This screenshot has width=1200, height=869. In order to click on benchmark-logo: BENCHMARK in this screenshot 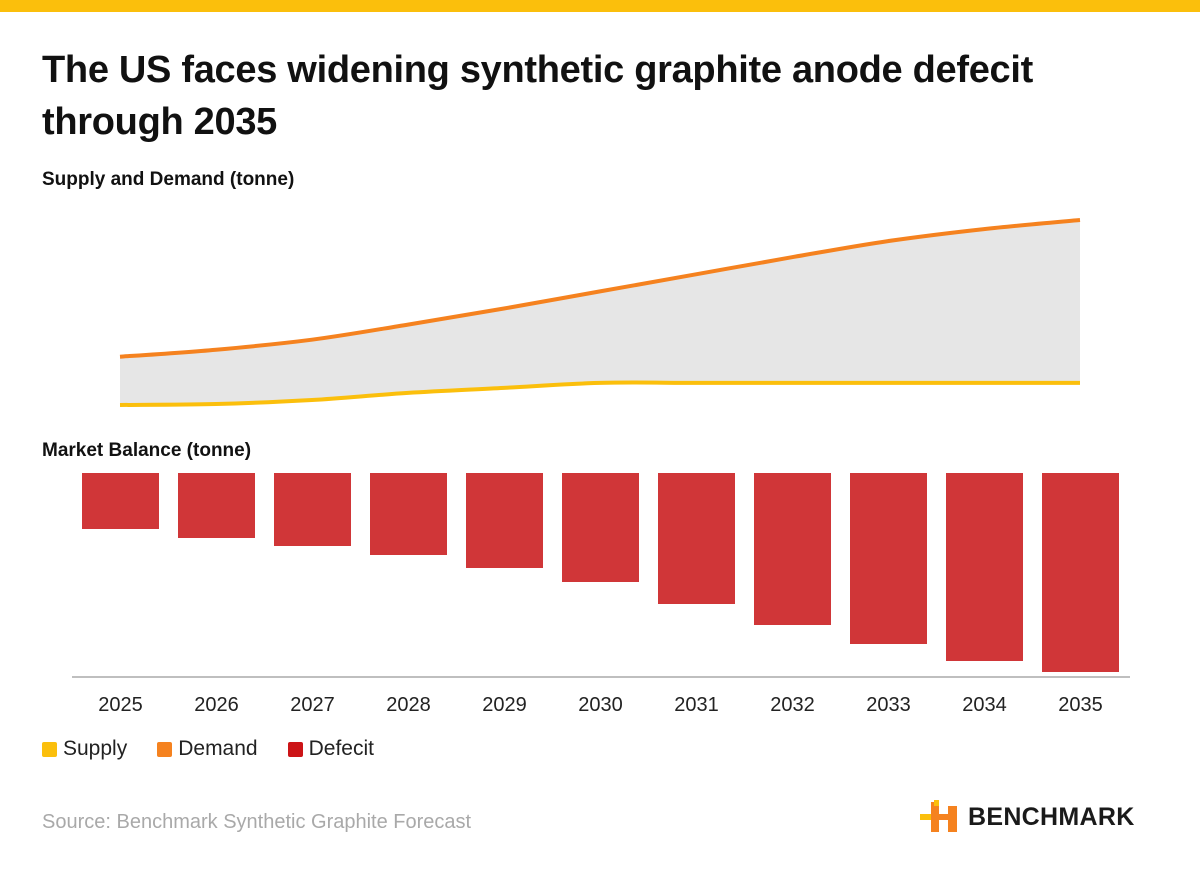, I will do `click(1027, 817)`.